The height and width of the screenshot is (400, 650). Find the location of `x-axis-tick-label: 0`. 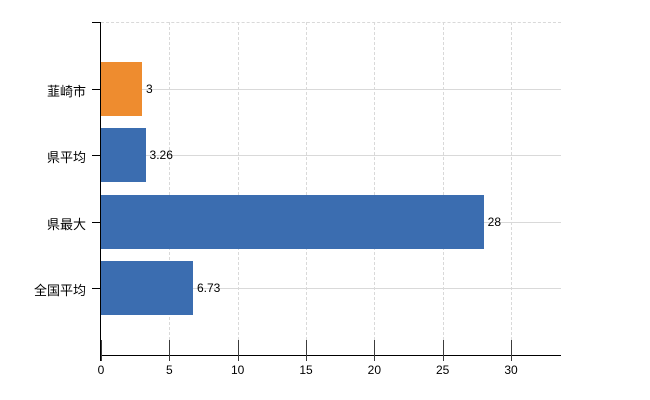

x-axis-tick-label: 0 is located at coordinates (101, 370).